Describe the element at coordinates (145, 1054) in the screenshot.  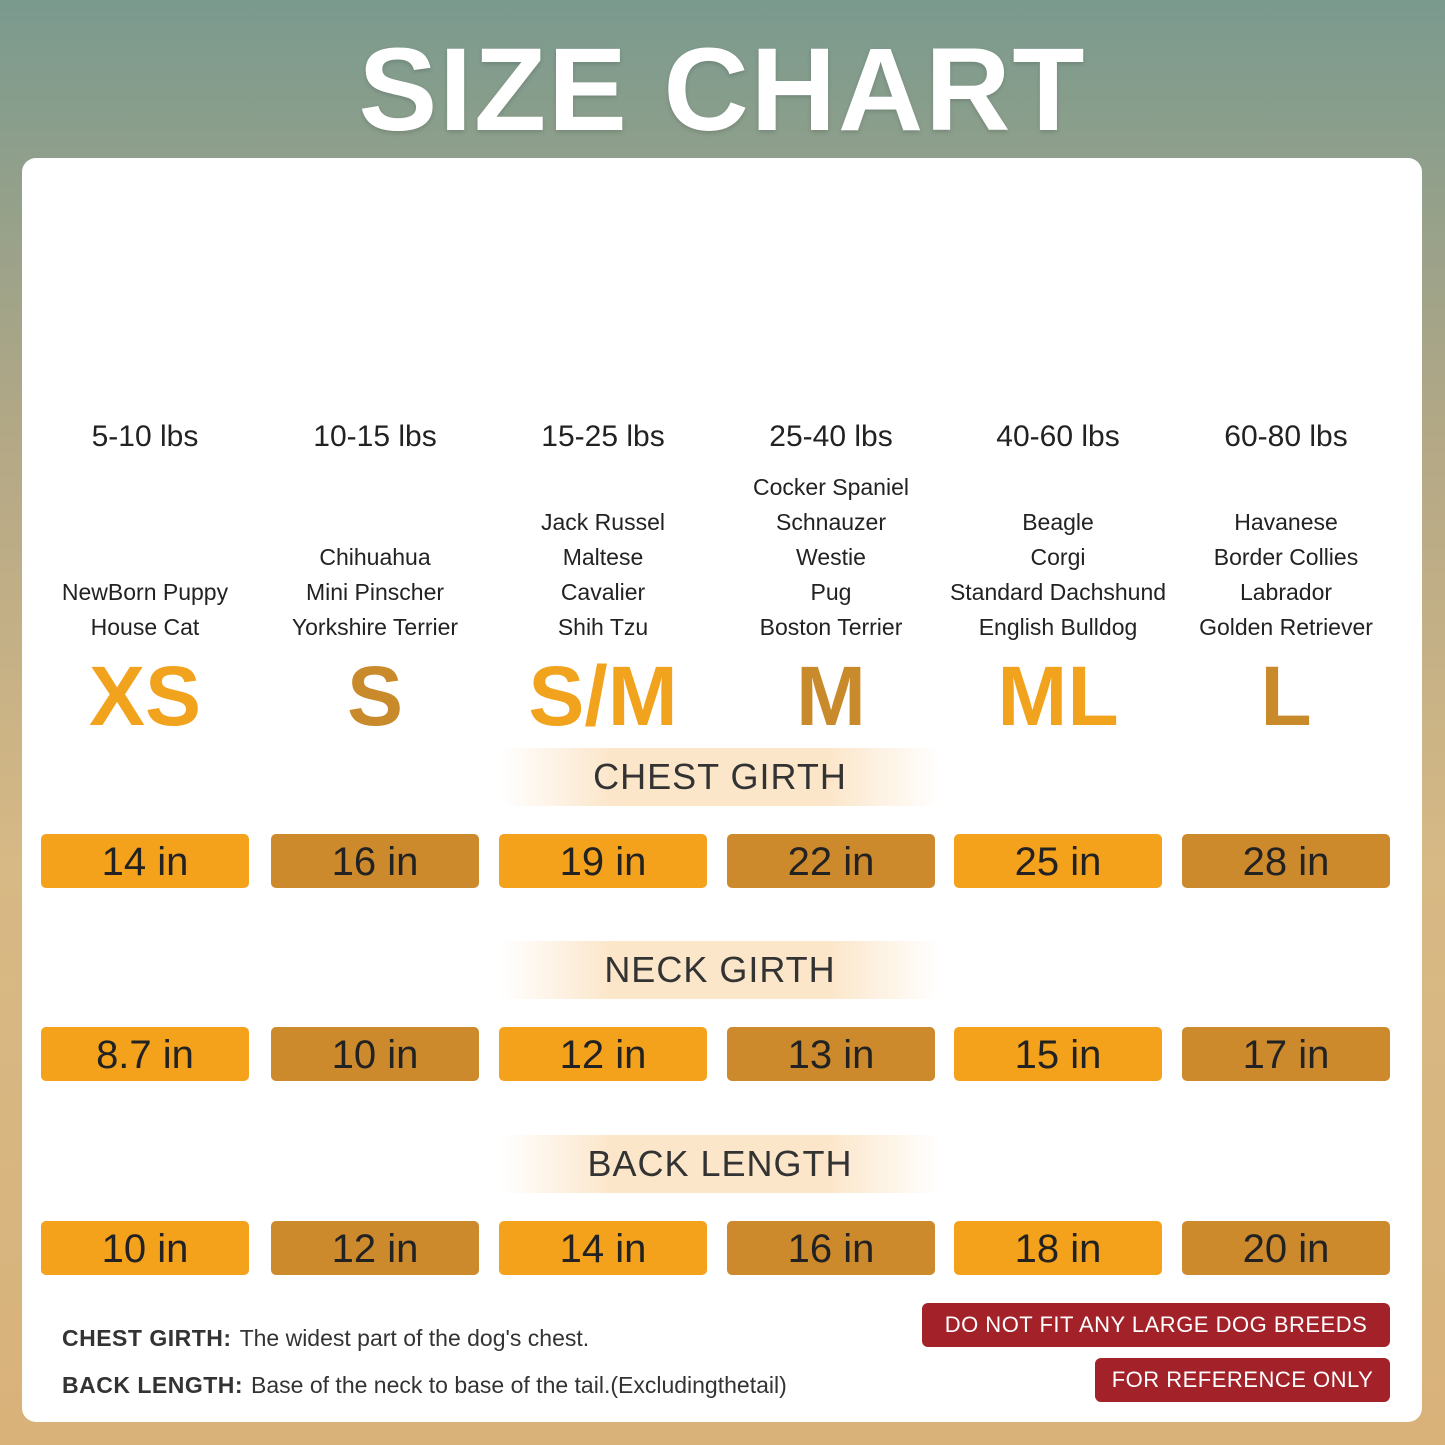
I see `measure-box: 8.7 in` at that location.